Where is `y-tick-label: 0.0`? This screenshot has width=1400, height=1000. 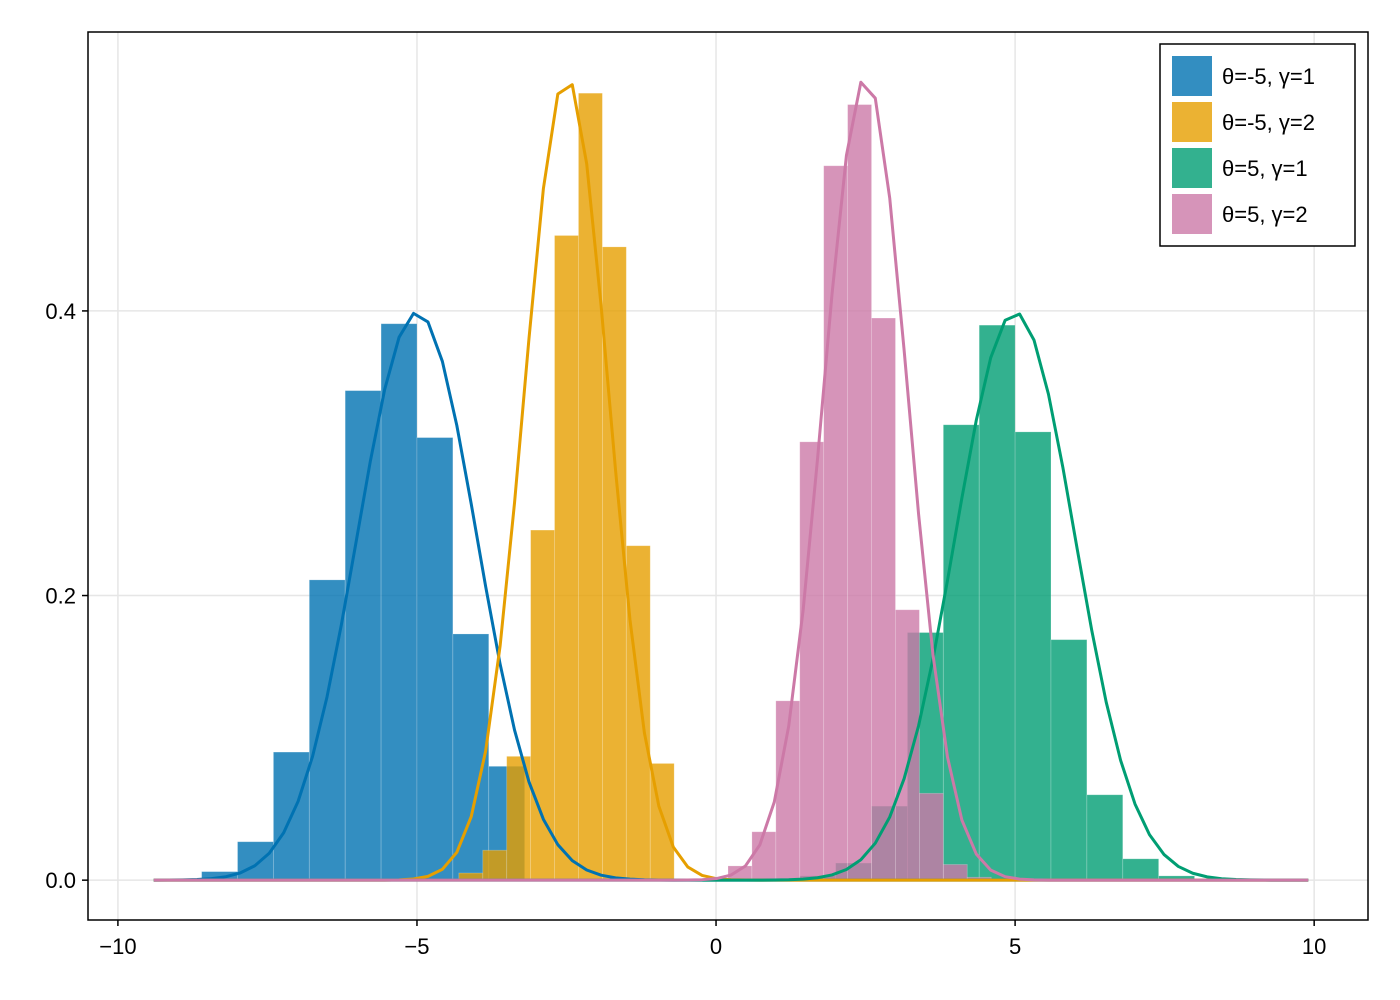 y-tick-label: 0.0 is located at coordinates (60, 880).